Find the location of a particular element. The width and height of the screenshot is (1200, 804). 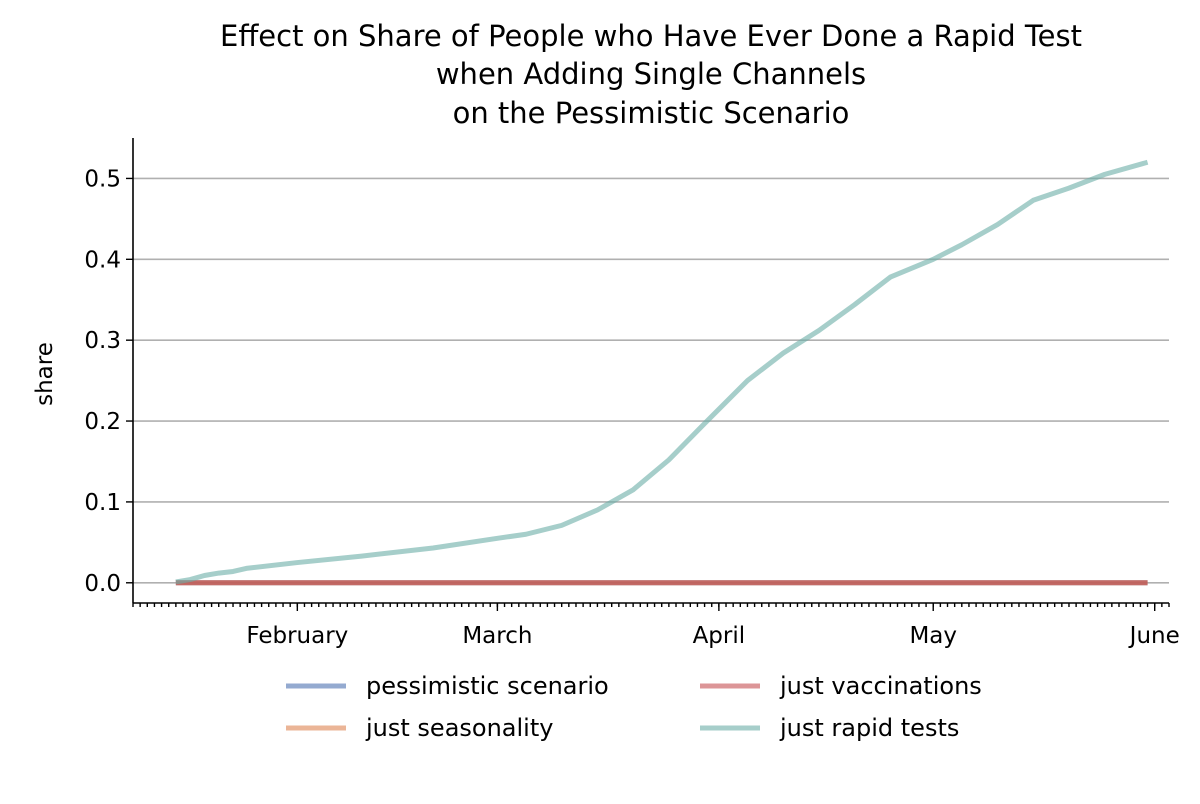

y-axis-label: share is located at coordinates (45, 374).